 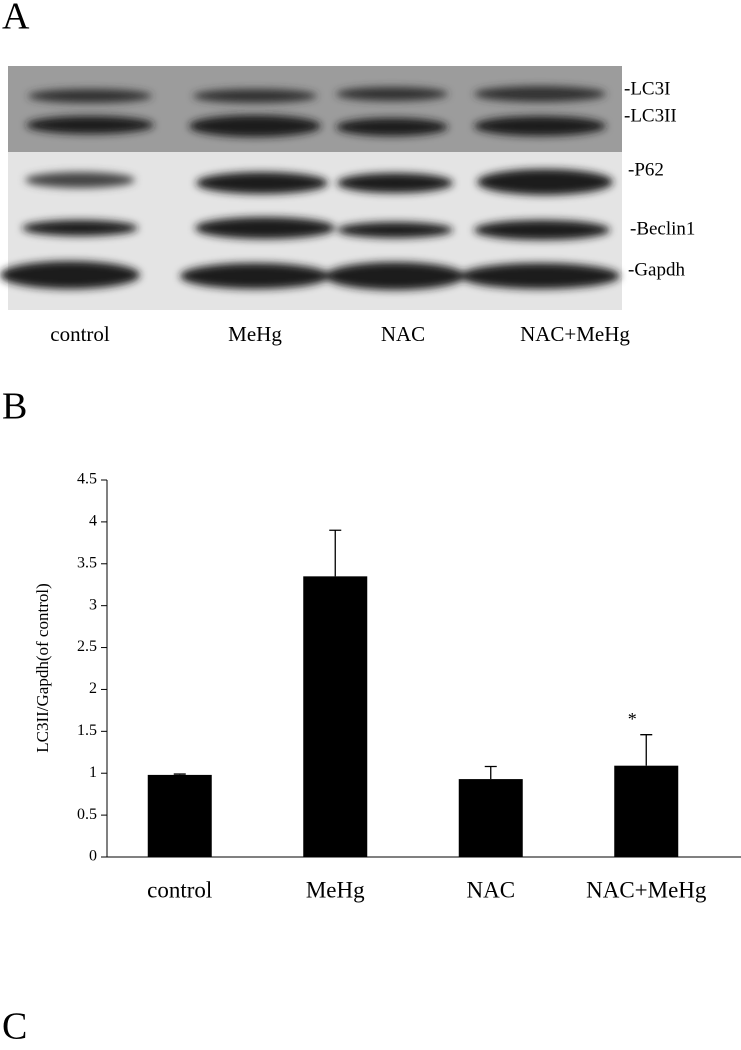 What do you see at coordinates (490, 889) in the screenshot?
I see `x-tick-label: NAC` at bounding box center [490, 889].